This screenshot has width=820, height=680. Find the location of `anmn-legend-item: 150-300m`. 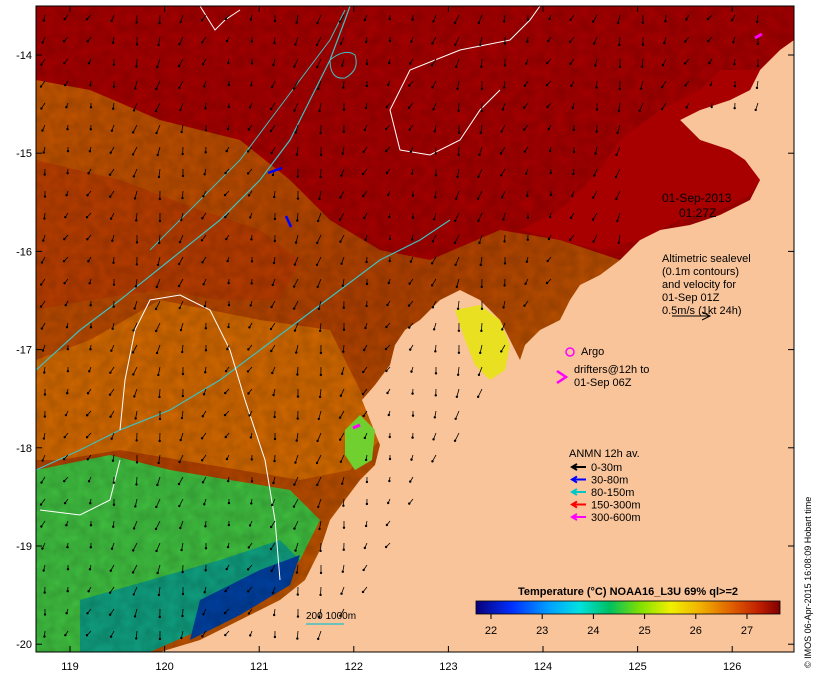

anmn-legend-item: 150-300m is located at coordinates (605, 506).